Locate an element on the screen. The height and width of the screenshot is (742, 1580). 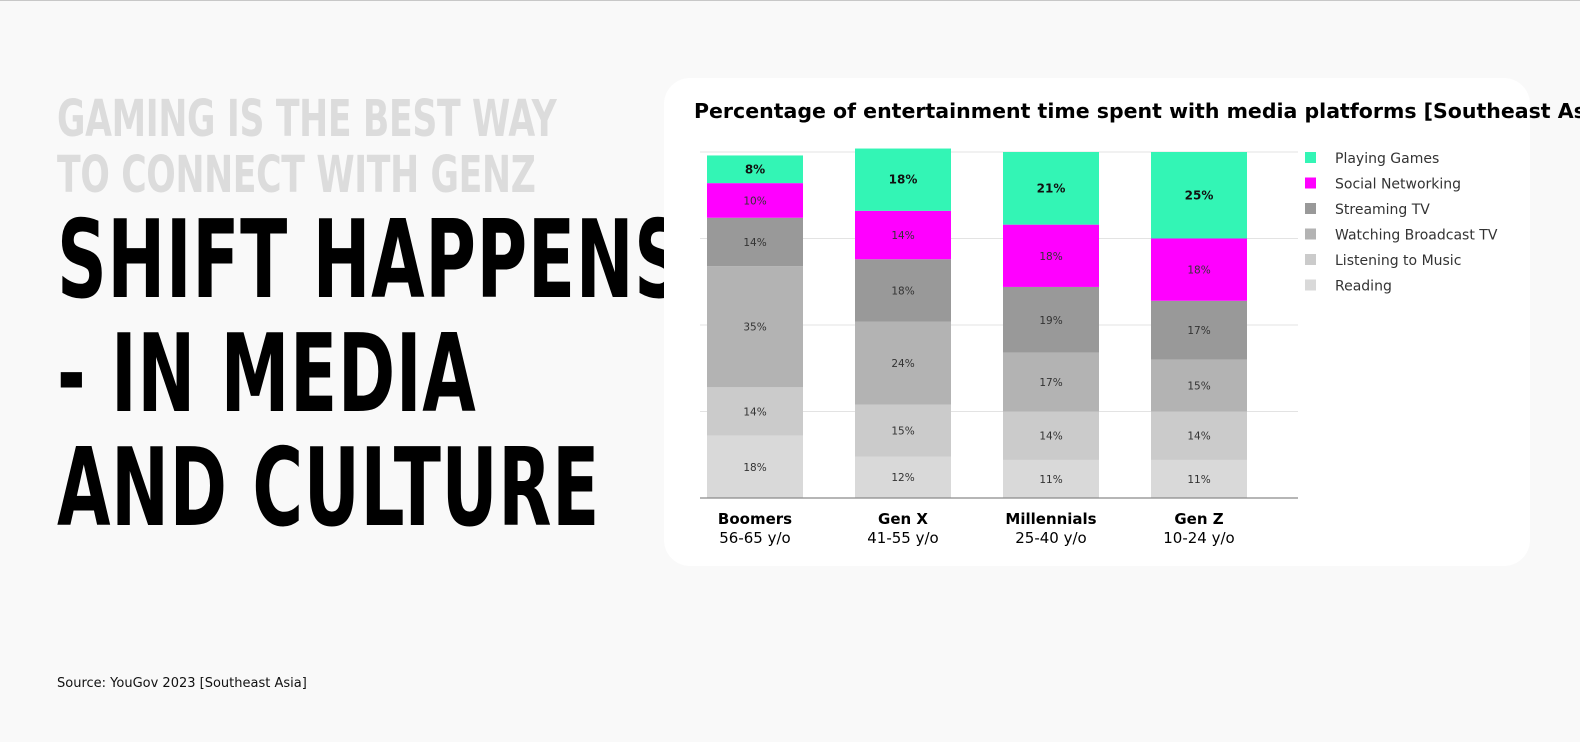
data-label: 35% is located at coordinates (754, 328).